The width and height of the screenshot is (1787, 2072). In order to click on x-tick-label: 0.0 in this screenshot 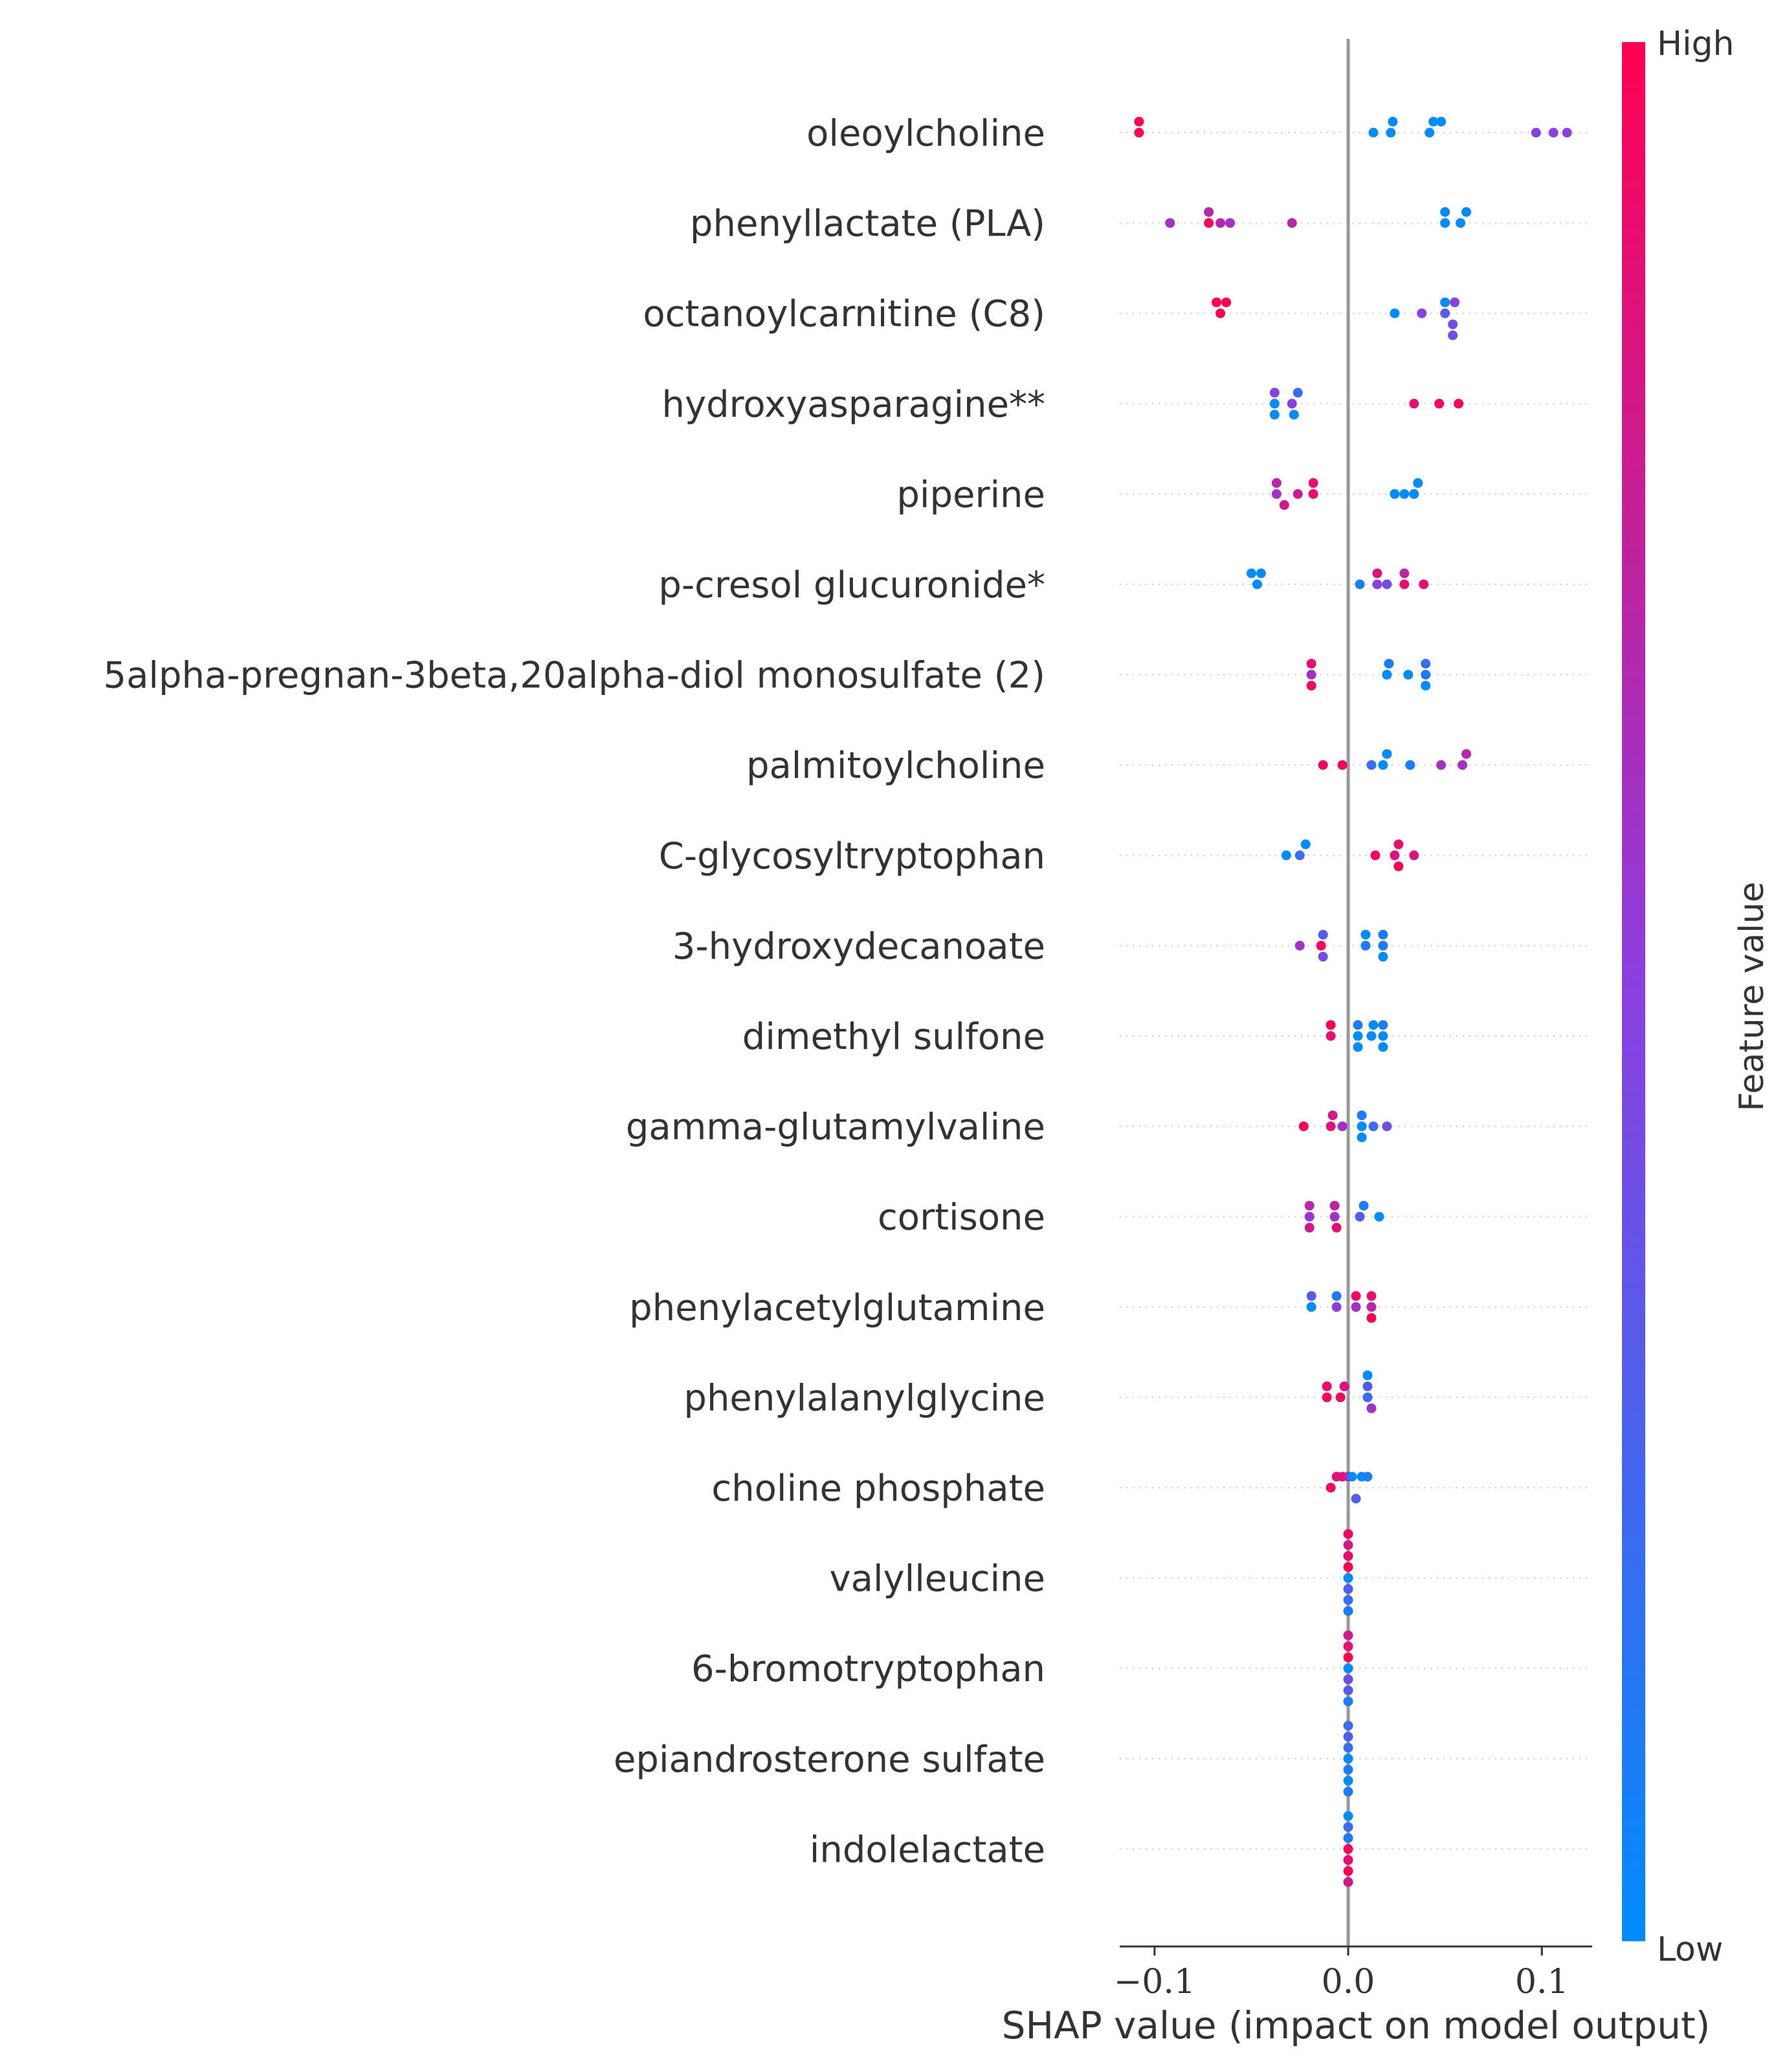, I will do `click(1348, 1982)`.